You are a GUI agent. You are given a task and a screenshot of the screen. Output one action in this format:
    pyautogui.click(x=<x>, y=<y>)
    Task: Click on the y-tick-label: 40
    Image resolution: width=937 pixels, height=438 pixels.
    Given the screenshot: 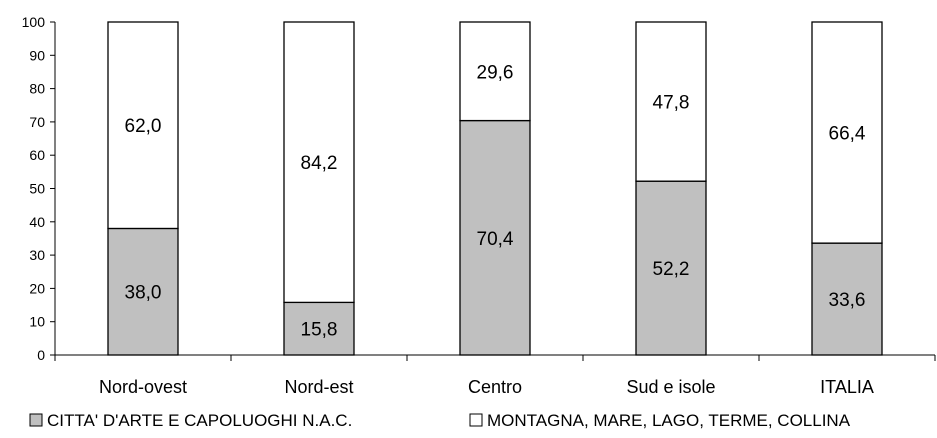 What is the action you would take?
    pyautogui.click(x=37, y=222)
    